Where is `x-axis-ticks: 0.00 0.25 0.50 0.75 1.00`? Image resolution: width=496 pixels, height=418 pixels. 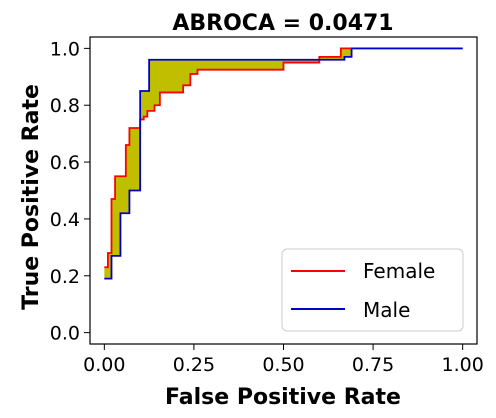 x-axis-ticks: 0.00 0.25 0.50 0.75 1.00 is located at coordinates (283, 360).